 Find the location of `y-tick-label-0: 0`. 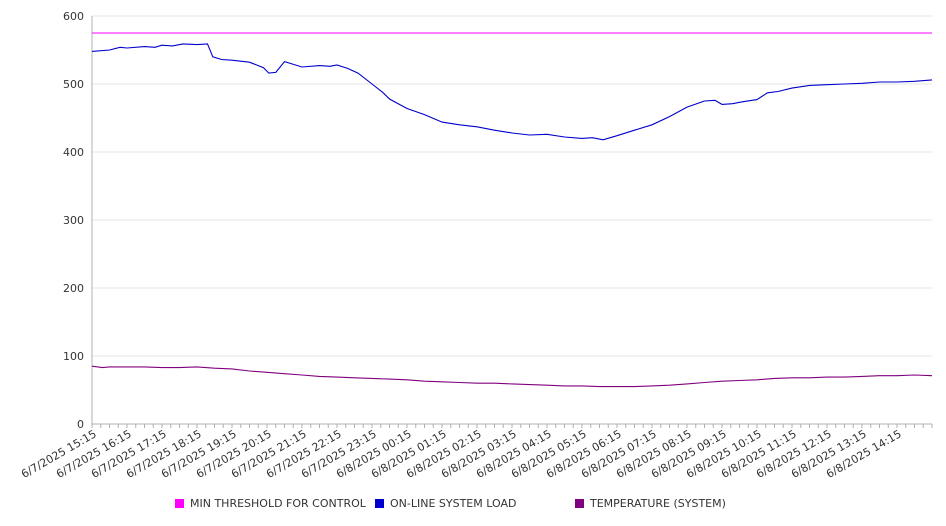

y-tick-label-0: 0 is located at coordinates (80, 424).